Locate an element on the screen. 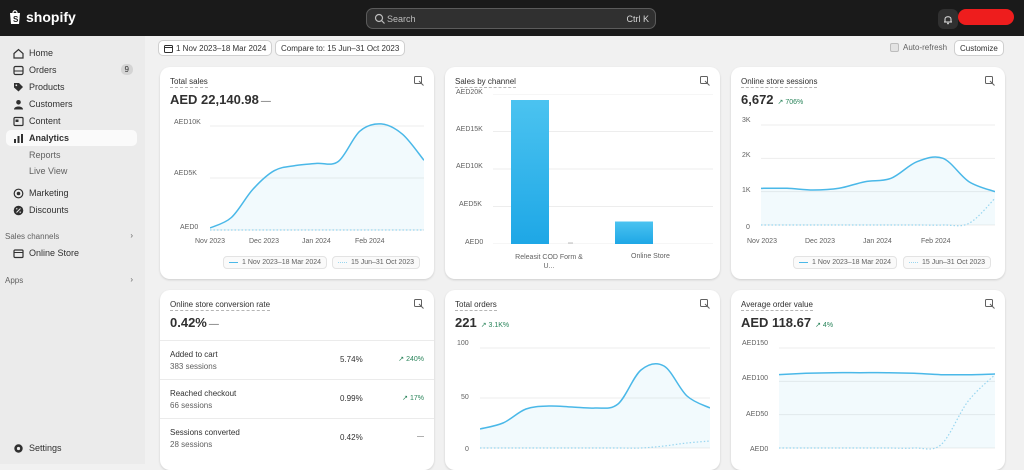 The image size is (1024, 470). trend-up-badge: ↗ 4% is located at coordinates (824, 325).